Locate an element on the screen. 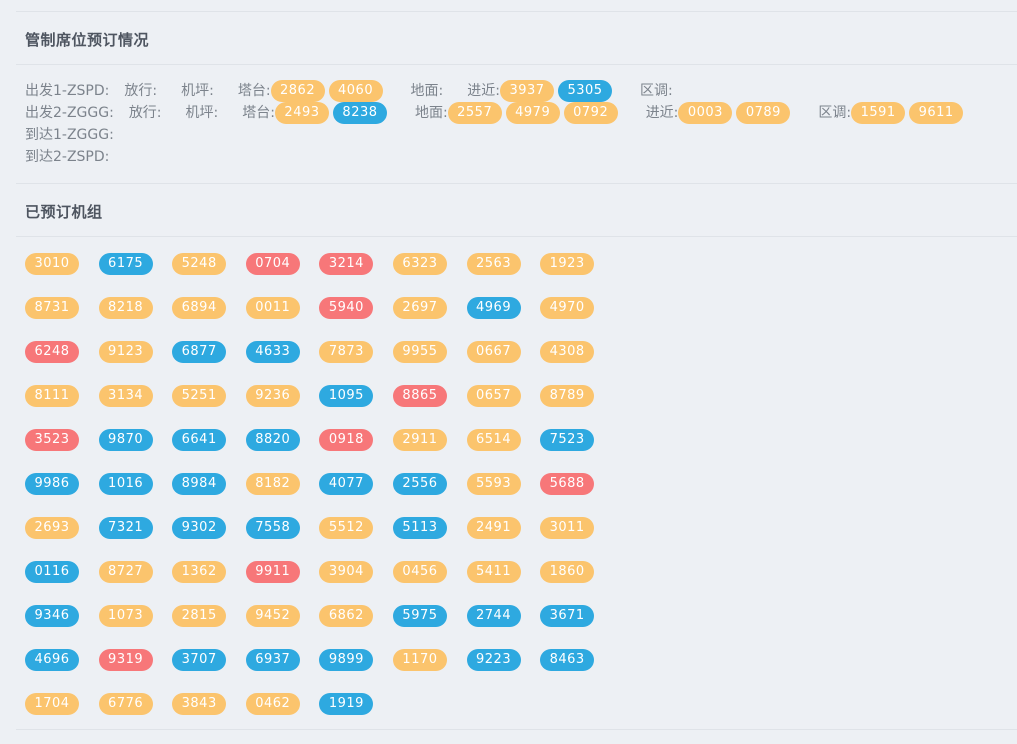 The width and height of the screenshot is (1017, 744). booked-crew-chip: 0704 is located at coordinates (272, 264).